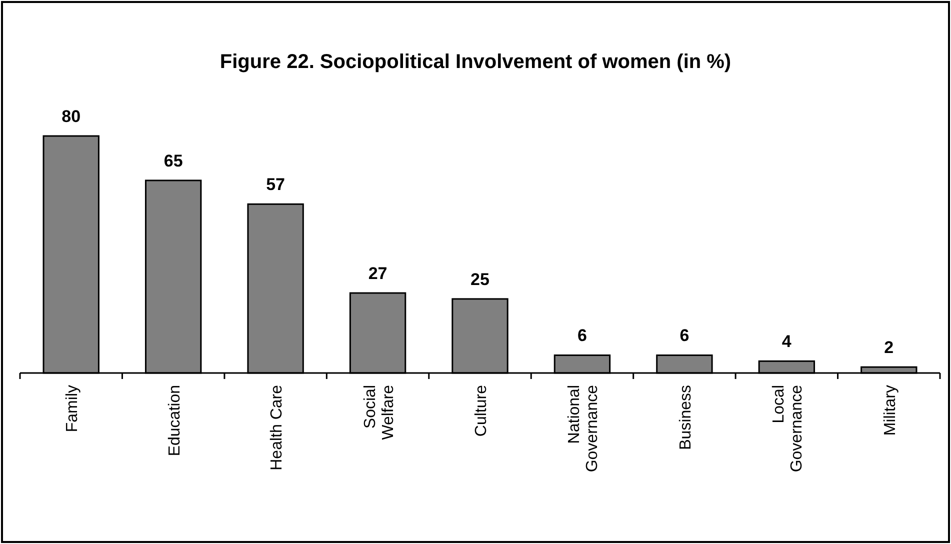 This screenshot has width=951, height=544. What do you see at coordinates (788, 428) in the screenshot?
I see `x-tick-label: Local Governance` at bounding box center [788, 428].